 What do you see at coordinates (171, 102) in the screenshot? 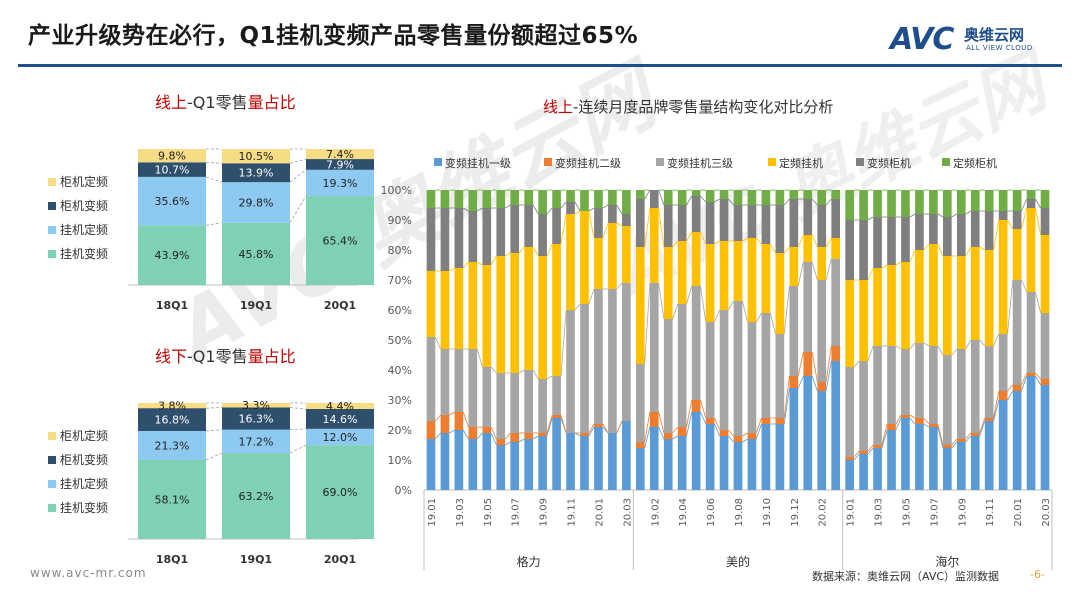
I see `title-part: 线上` at bounding box center [171, 102].